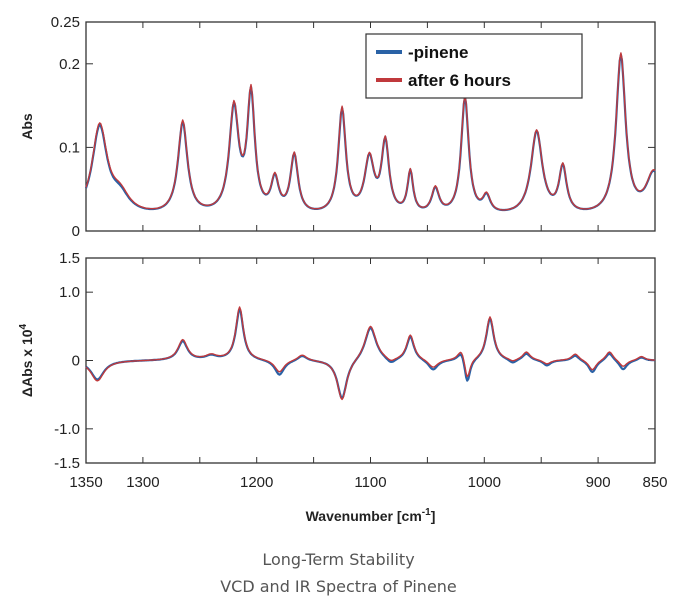  What do you see at coordinates (69, 292) in the screenshot?
I see `y-tick-label: 1.0` at bounding box center [69, 292].